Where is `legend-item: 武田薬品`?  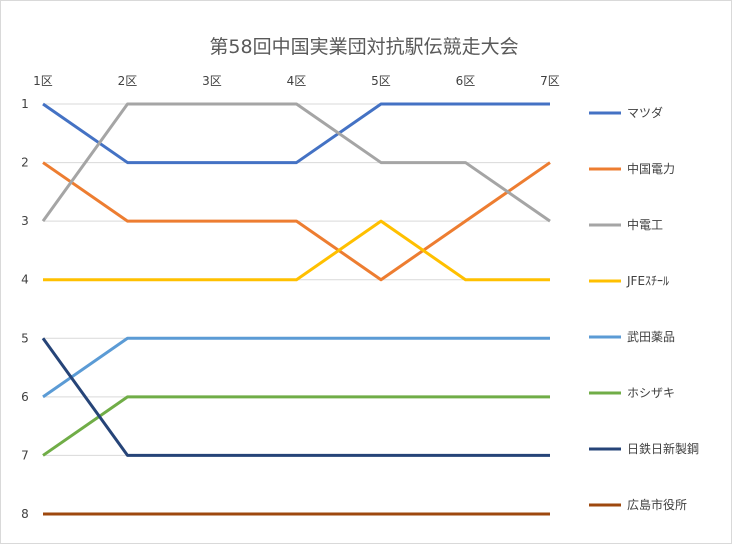
legend-item: 武田薬品 is located at coordinates (632, 337).